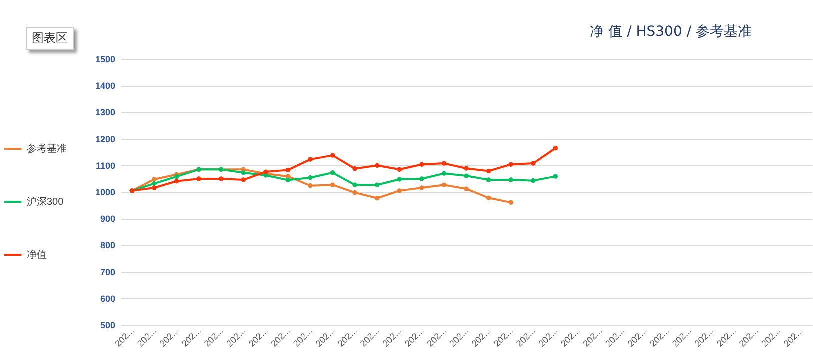  Describe the element at coordinates (105, 59) in the screenshot. I see `y-tick-label: 1500` at that location.